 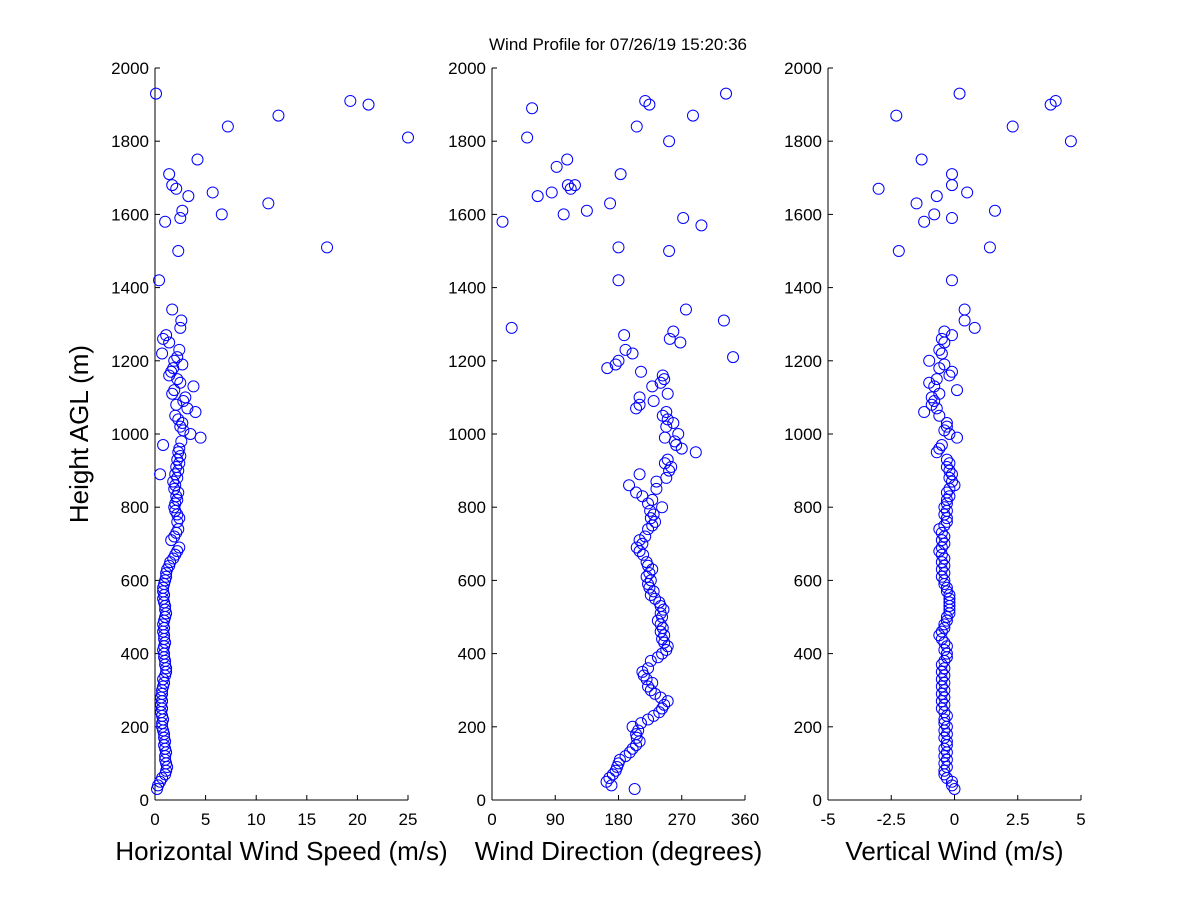 I want to click on y-tick-label: 1400, so click(x=467, y=288).